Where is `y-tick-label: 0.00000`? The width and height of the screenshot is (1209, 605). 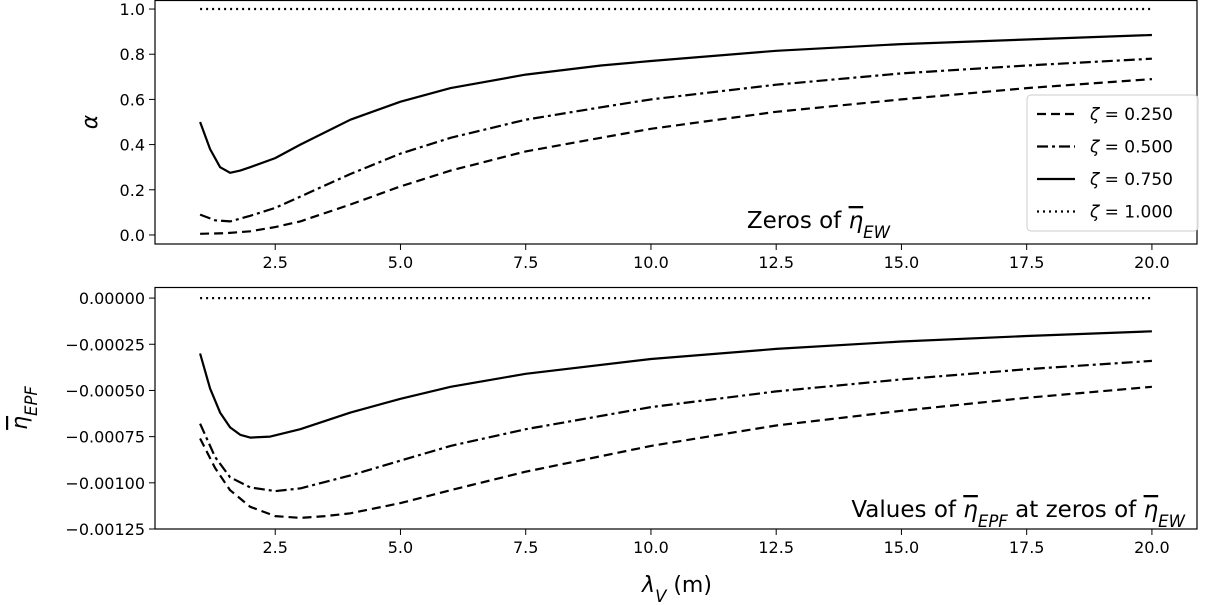
y-tick-label: 0.00000 is located at coordinates (112, 298).